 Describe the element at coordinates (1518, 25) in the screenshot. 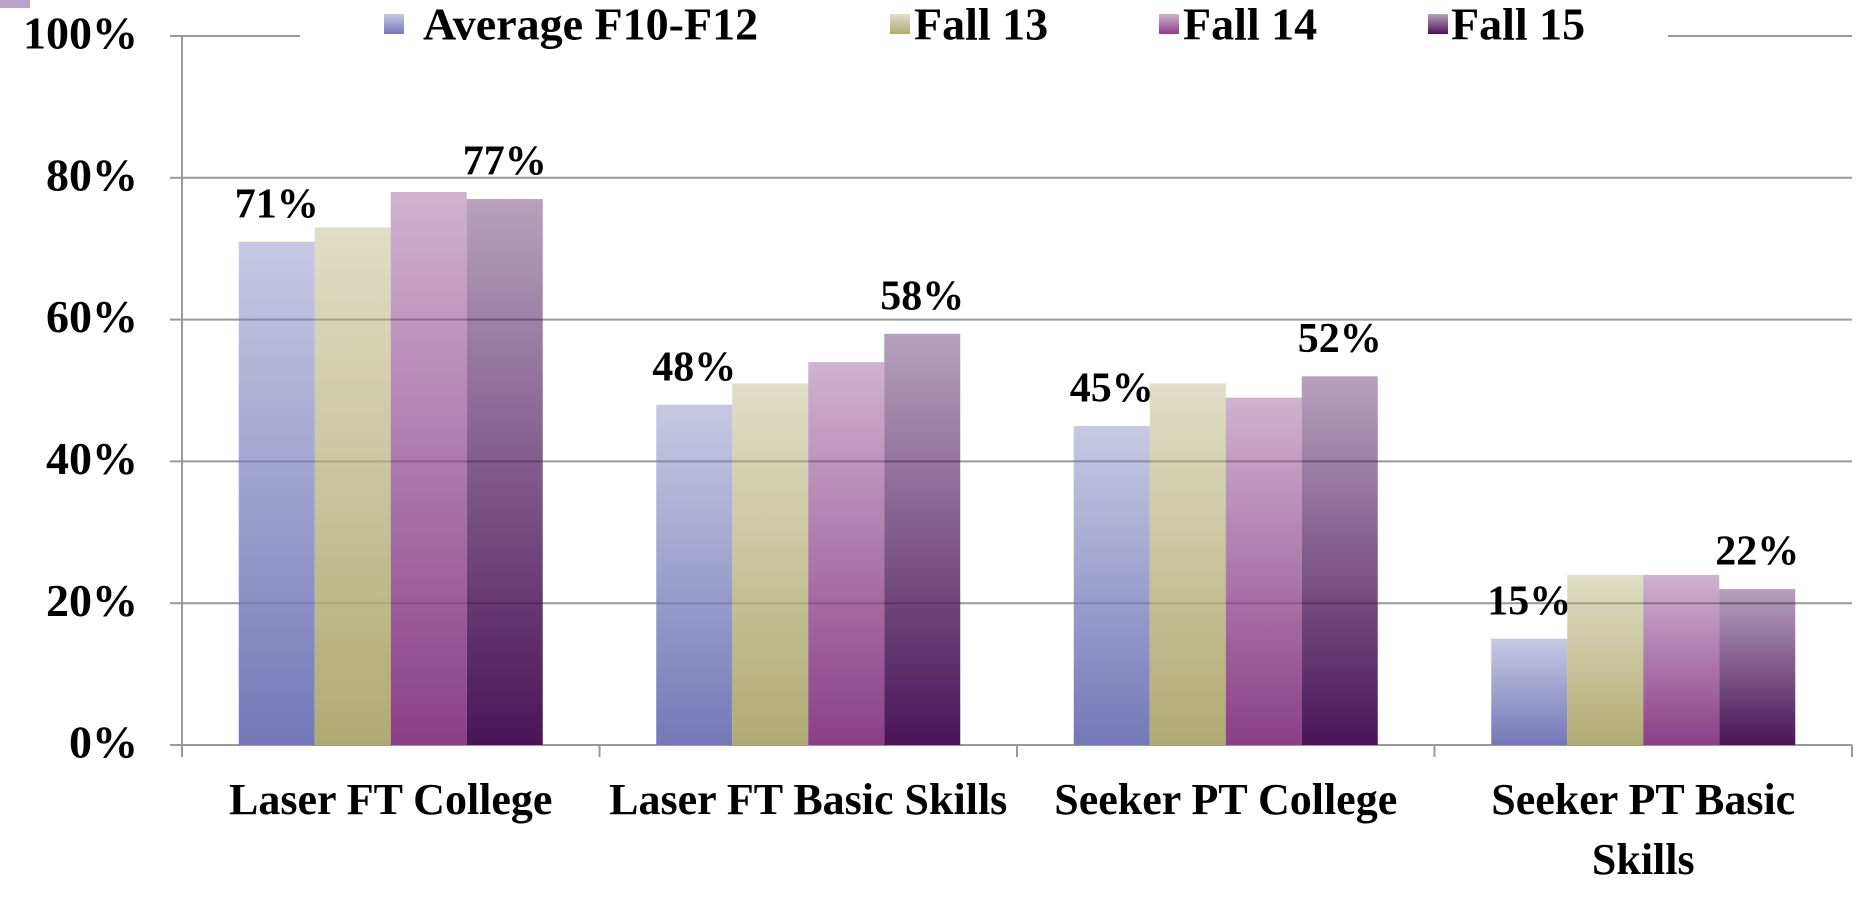

I see `legend-label: Fall 15` at that location.